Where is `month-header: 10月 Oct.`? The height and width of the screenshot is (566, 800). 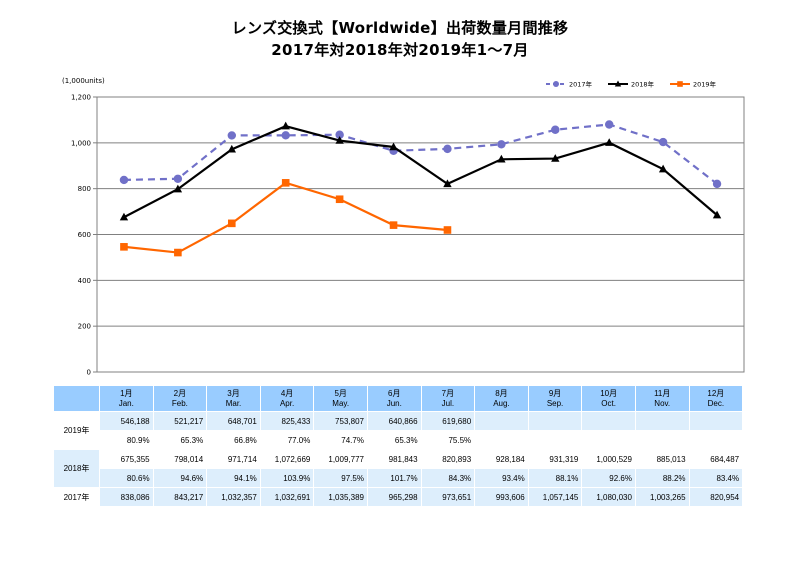
month-header: 10月 Oct. is located at coordinates (608, 398).